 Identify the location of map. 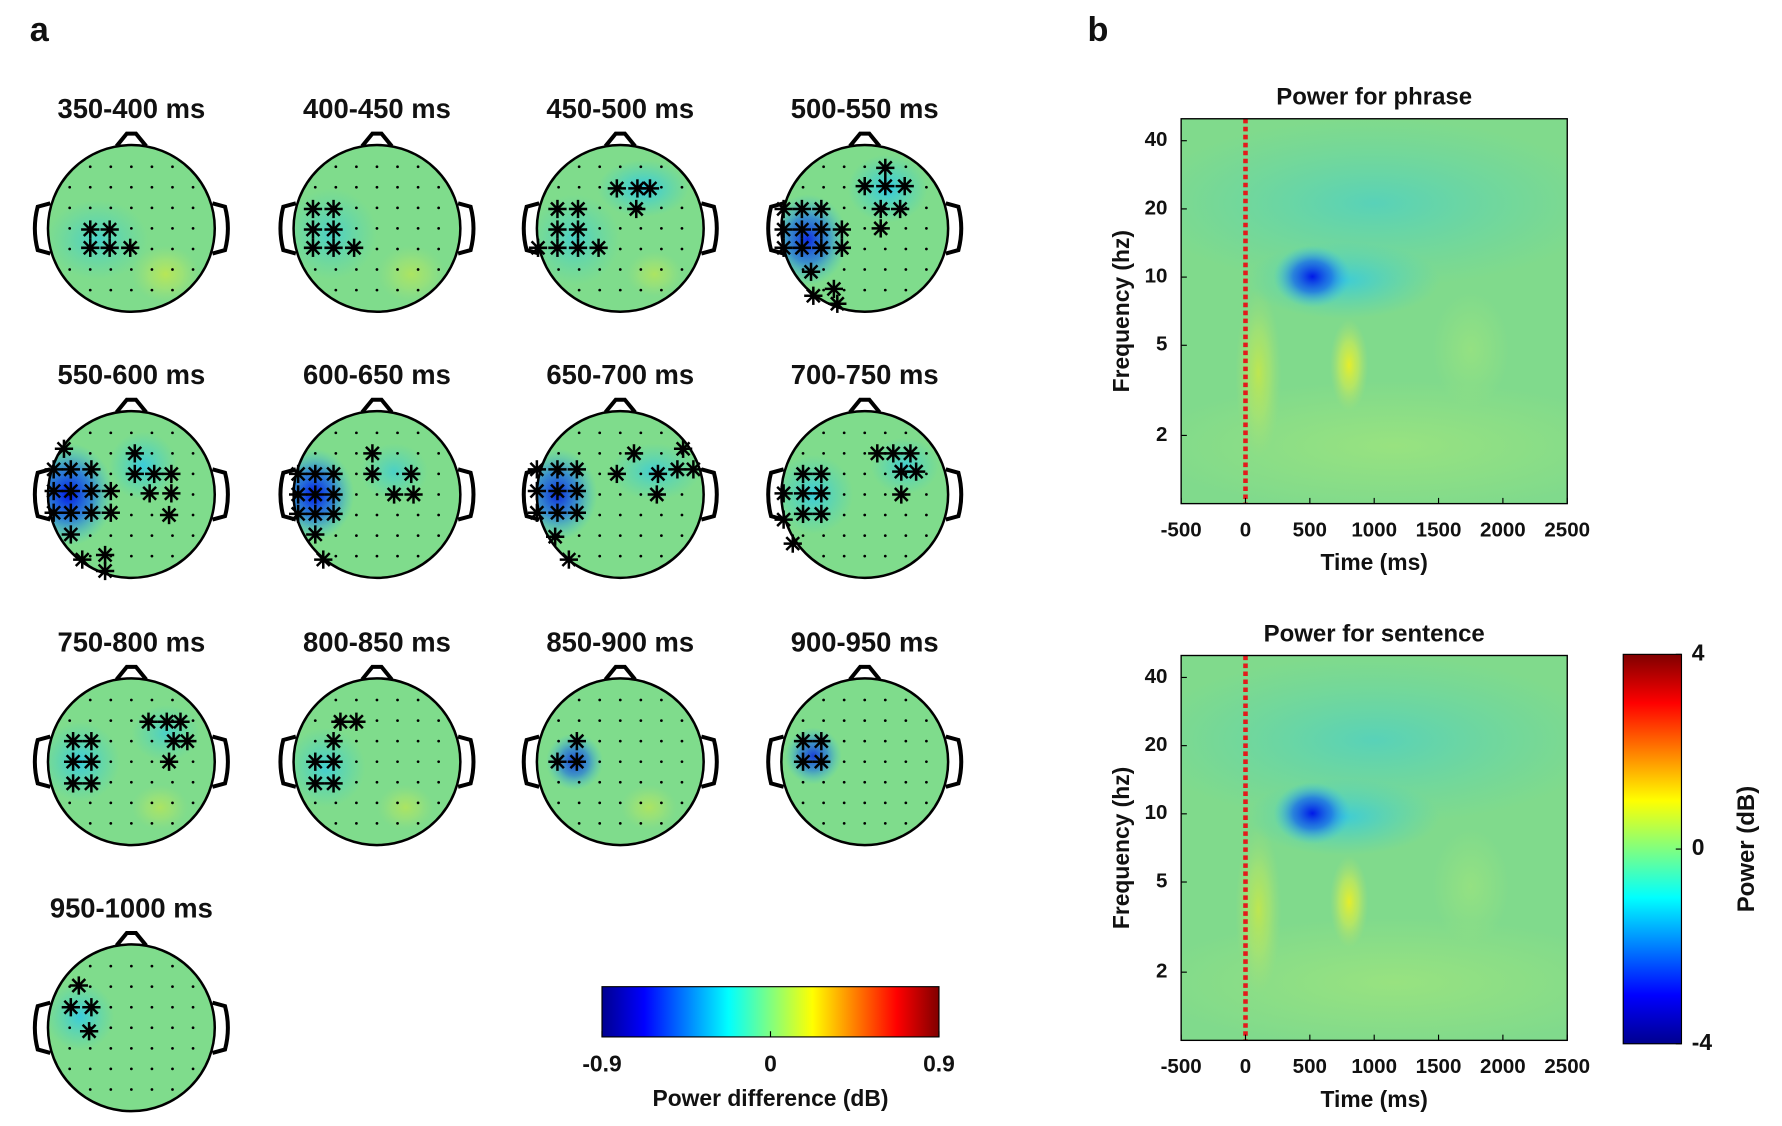
(364, 779).